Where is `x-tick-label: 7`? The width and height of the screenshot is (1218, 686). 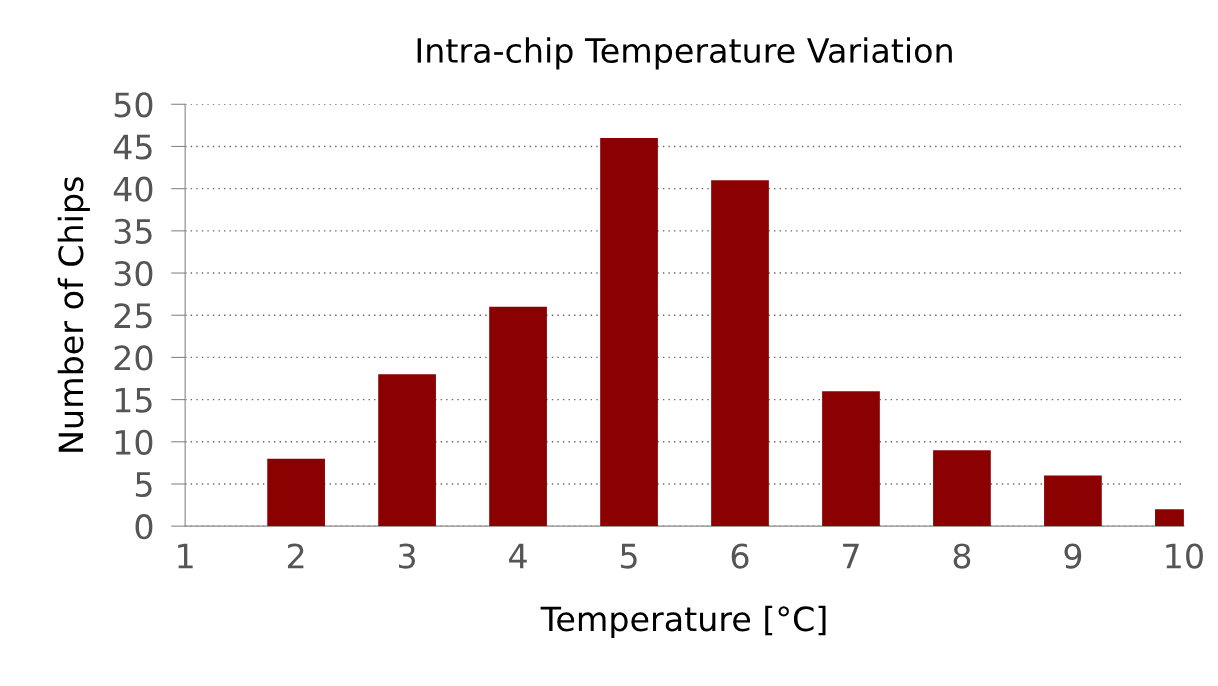 x-tick-label: 7 is located at coordinates (851, 556).